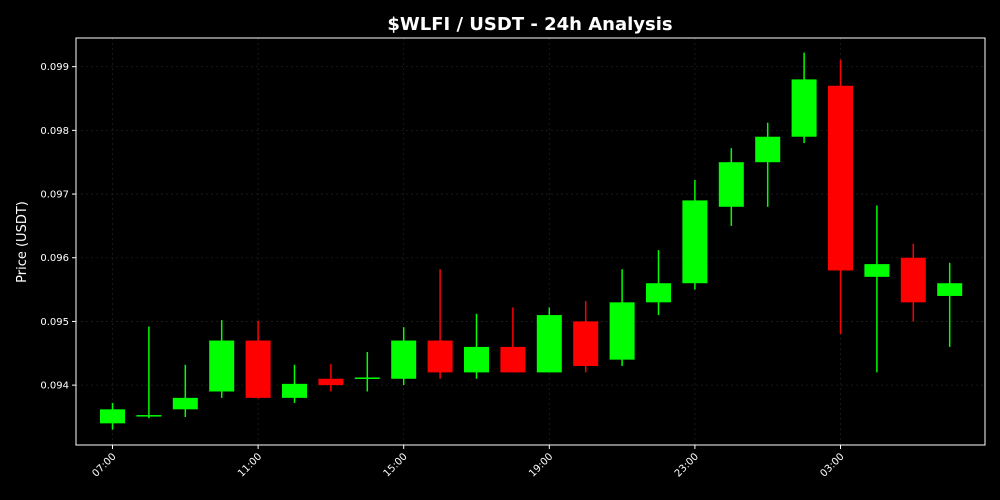 The height and width of the screenshot is (500, 1000). What do you see at coordinates (529, 24) in the screenshot?
I see `chart-title: $WLFI / USDT - 24h Analysis` at bounding box center [529, 24].